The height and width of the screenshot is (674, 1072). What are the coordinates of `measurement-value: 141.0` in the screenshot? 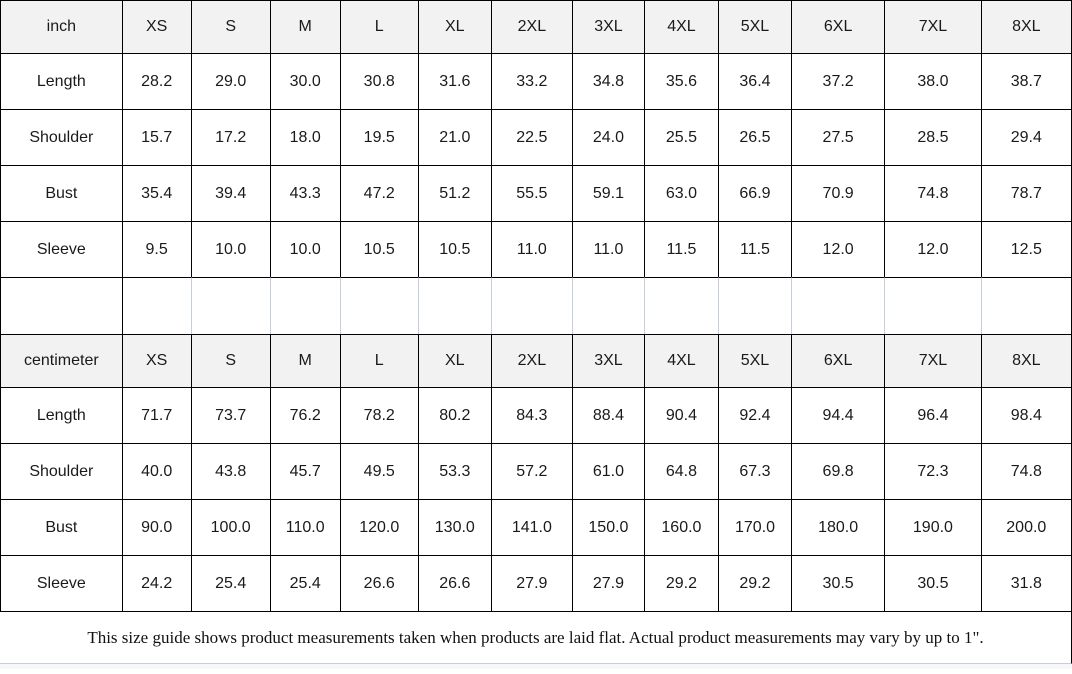 It's located at (531, 527).